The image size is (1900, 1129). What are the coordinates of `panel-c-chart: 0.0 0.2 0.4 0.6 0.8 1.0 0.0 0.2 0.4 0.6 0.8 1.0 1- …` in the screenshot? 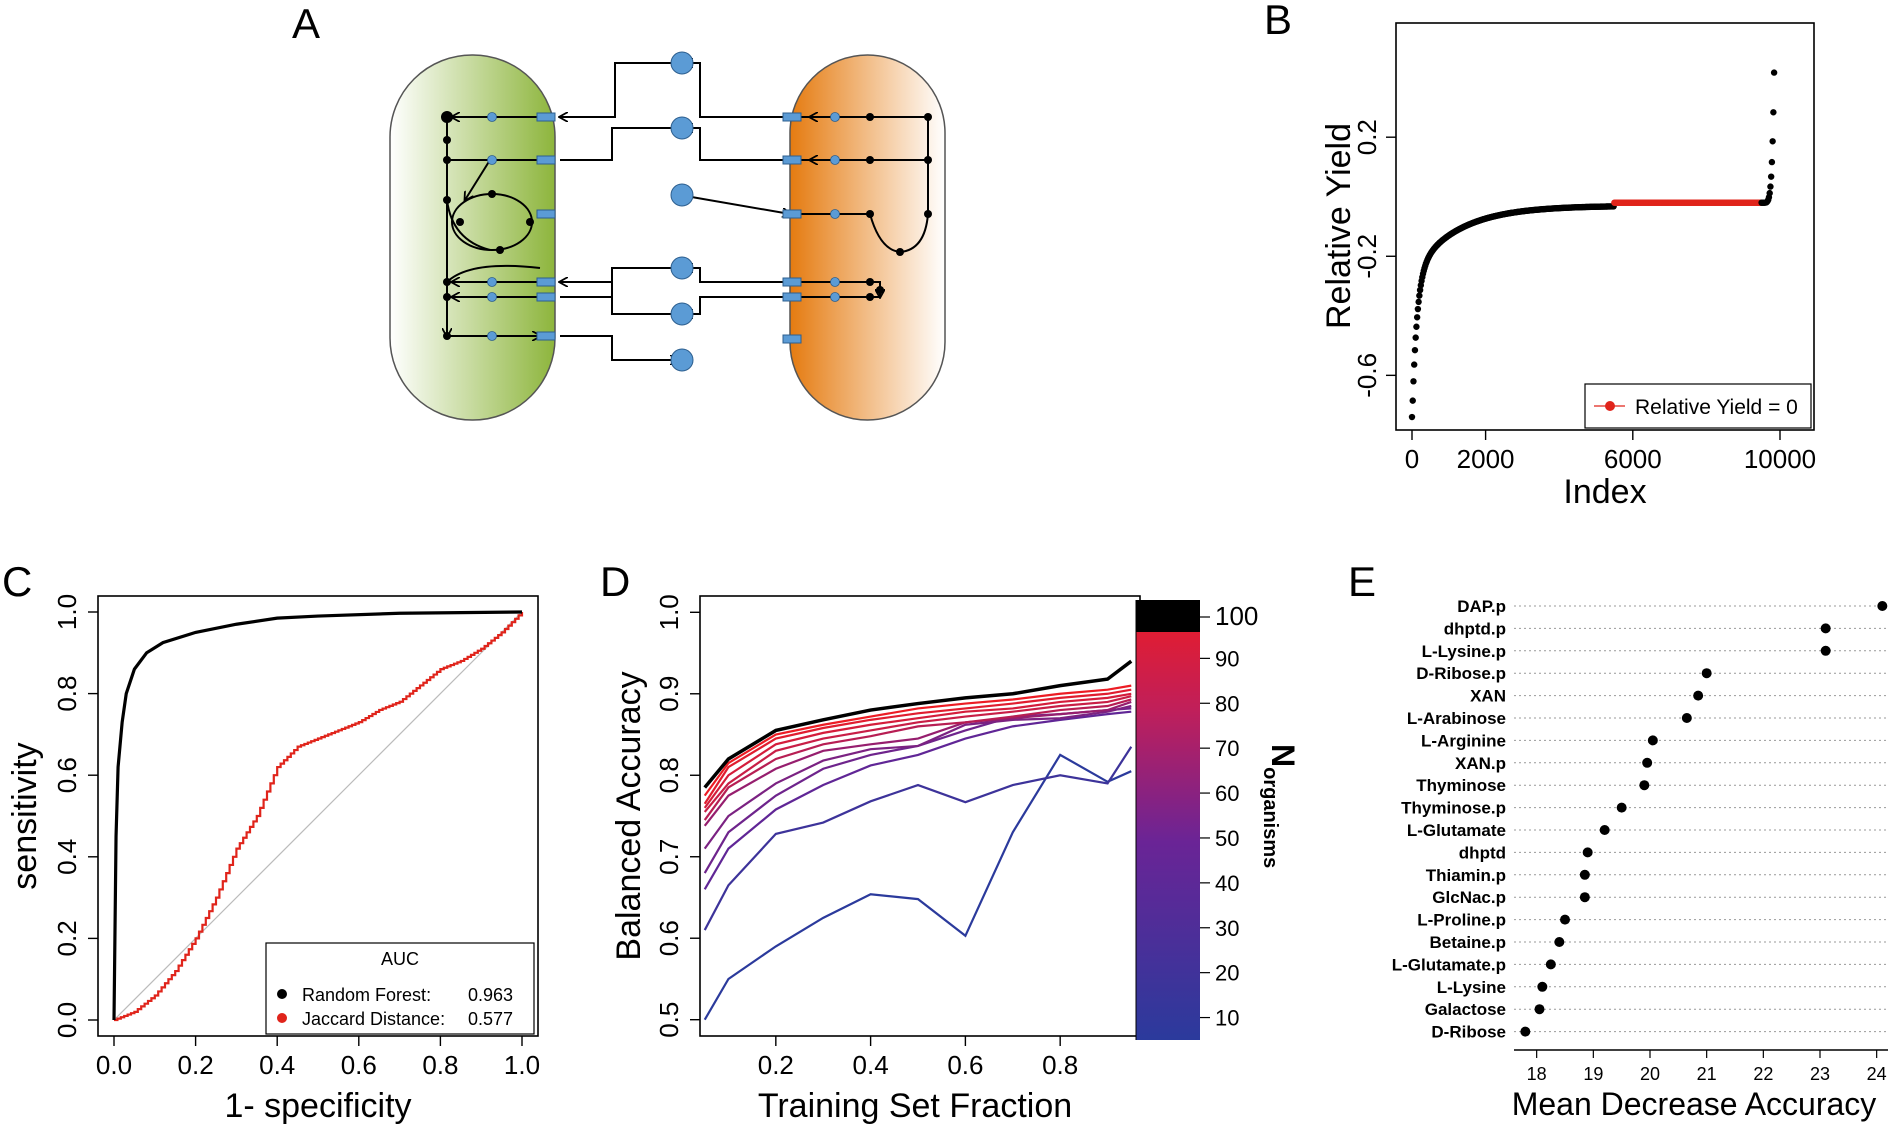 It's located at (273, 859).